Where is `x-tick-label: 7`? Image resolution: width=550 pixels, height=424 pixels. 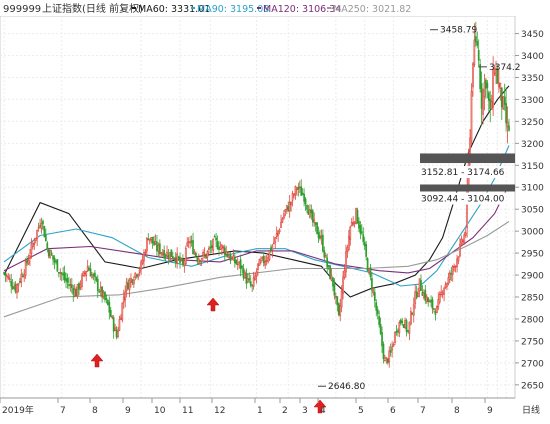
x-tick-label: 7 is located at coordinates (423, 411).